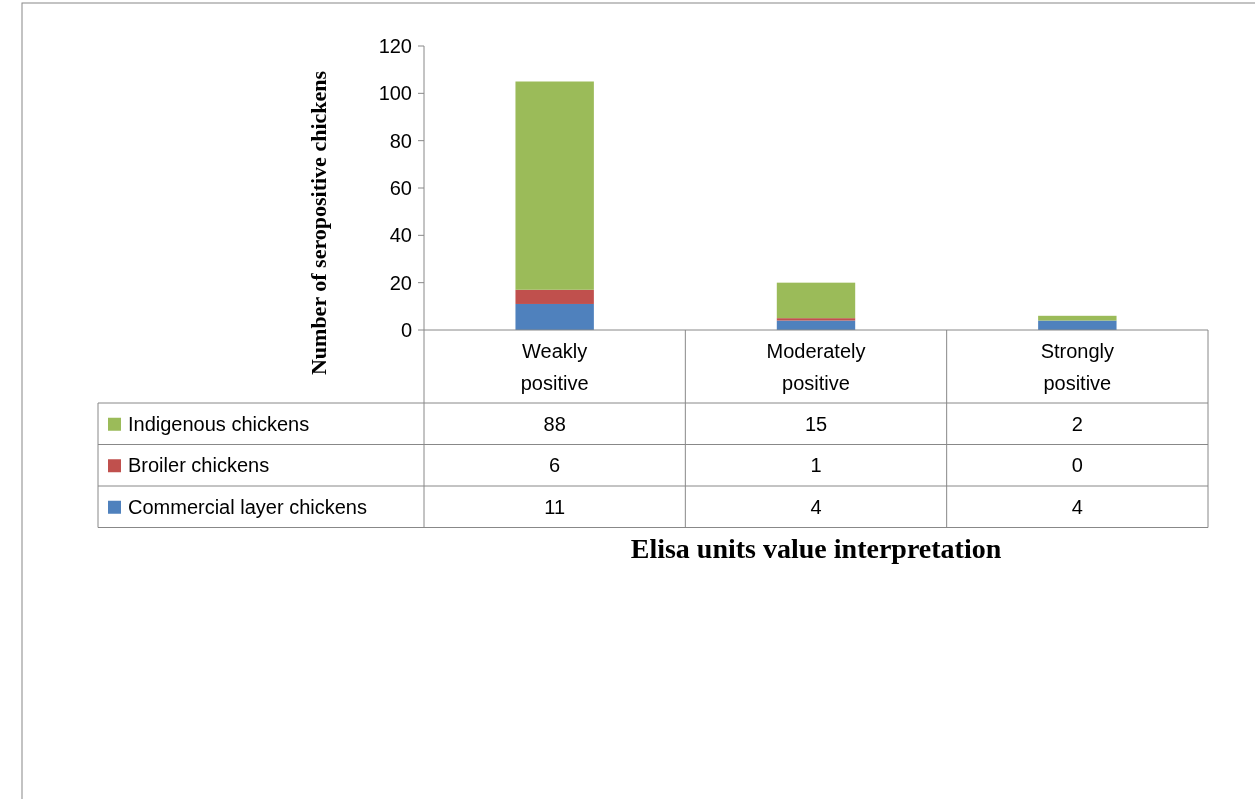 The image size is (1255, 799). I want to click on y-tick-label: 20, so click(400, 282).